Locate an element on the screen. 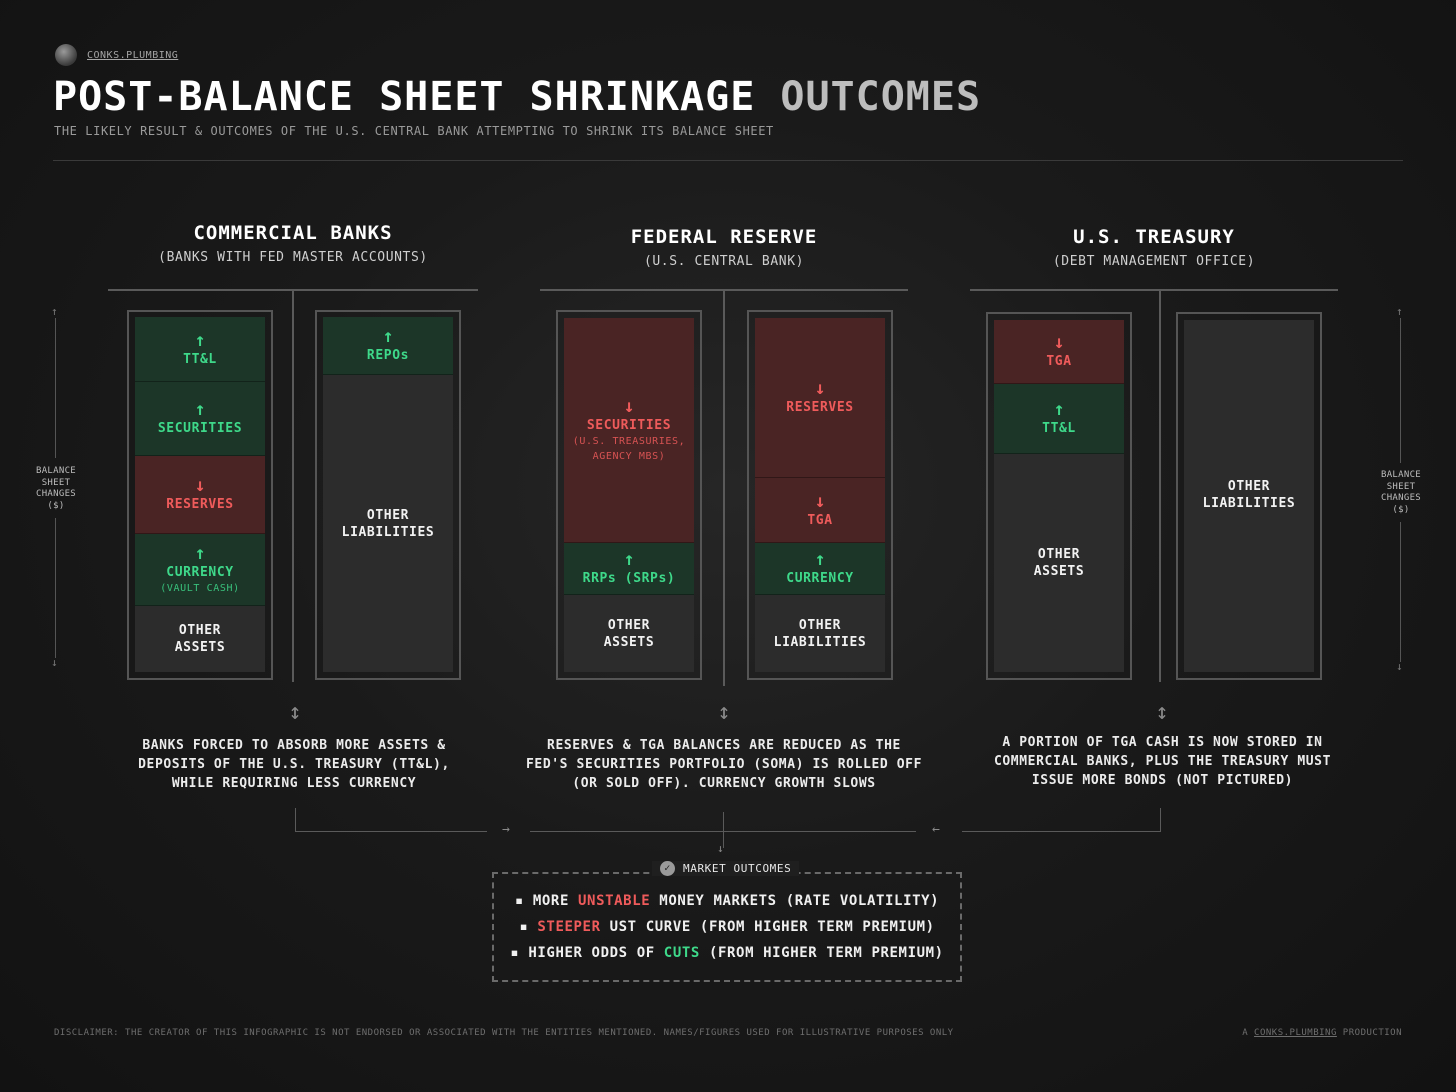 This screenshot has height=1092, width=1456. brand-logo-icon is located at coordinates (66, 55).